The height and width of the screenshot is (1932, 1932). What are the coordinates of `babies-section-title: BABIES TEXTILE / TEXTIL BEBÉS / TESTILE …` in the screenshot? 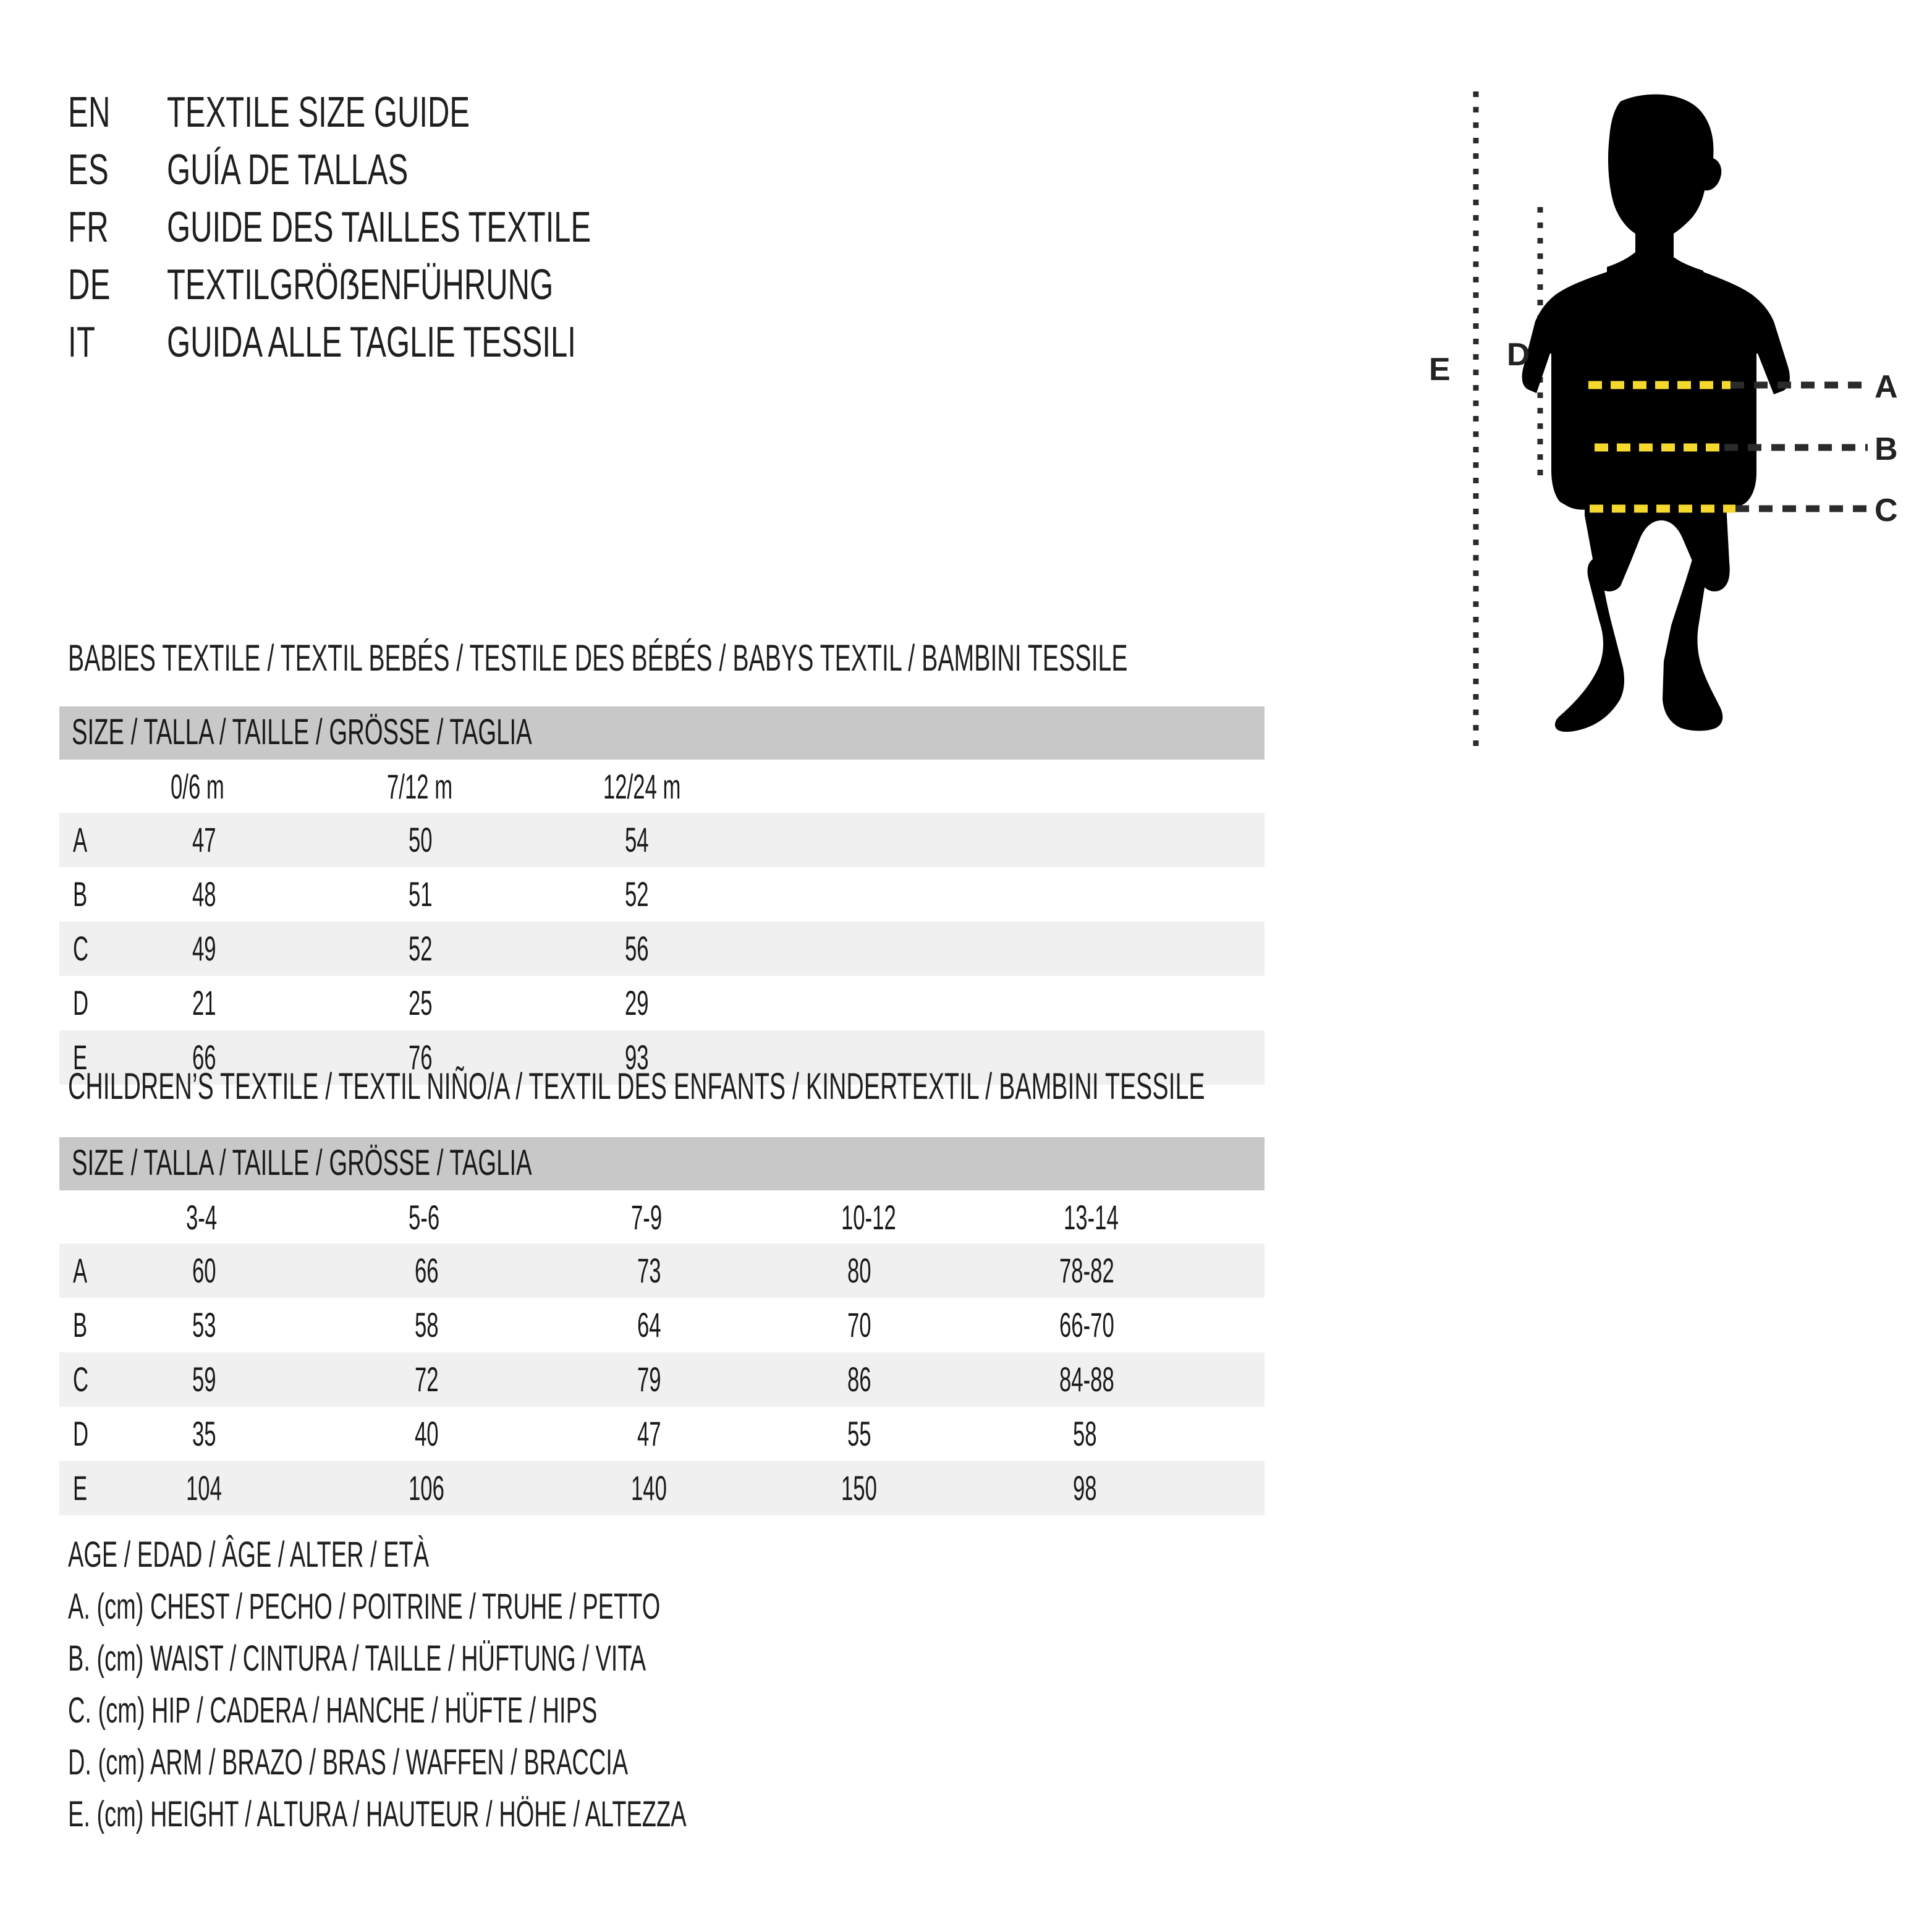 It's located at (598, 658).